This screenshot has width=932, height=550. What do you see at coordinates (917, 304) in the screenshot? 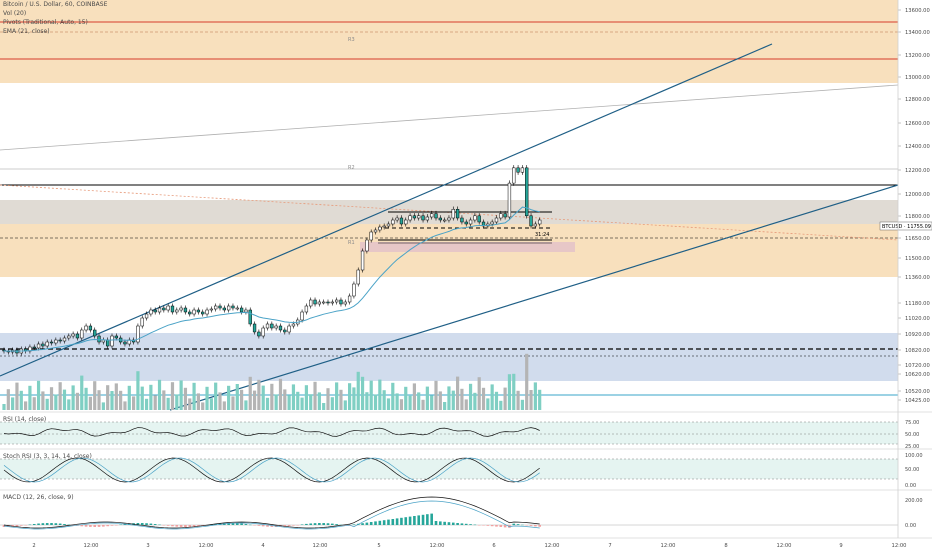
I see `price-tick-label: 11180.00` at bounding box center [917, 304].